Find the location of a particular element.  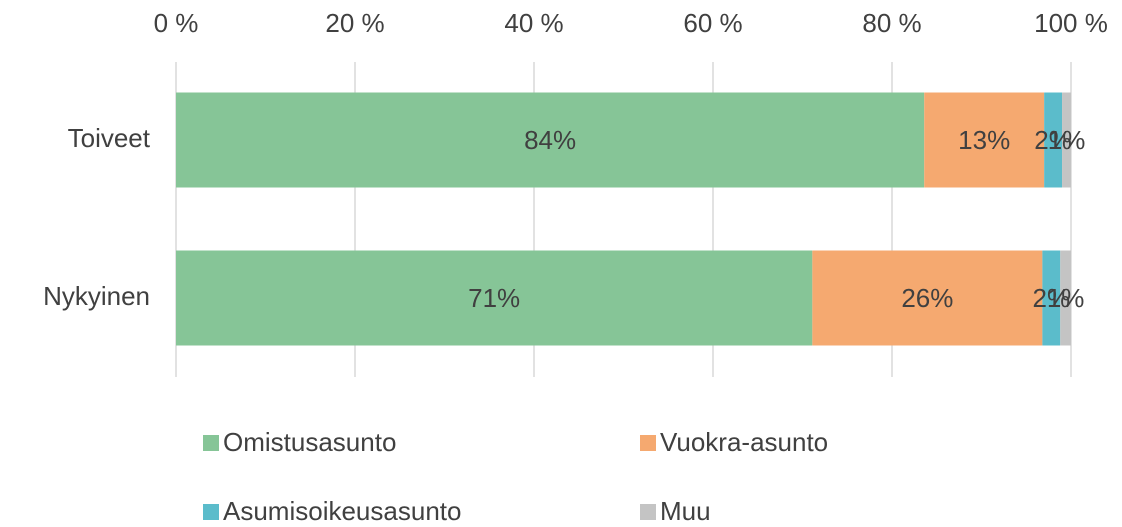

data-label: 13% is located at coordinates (984, 140).